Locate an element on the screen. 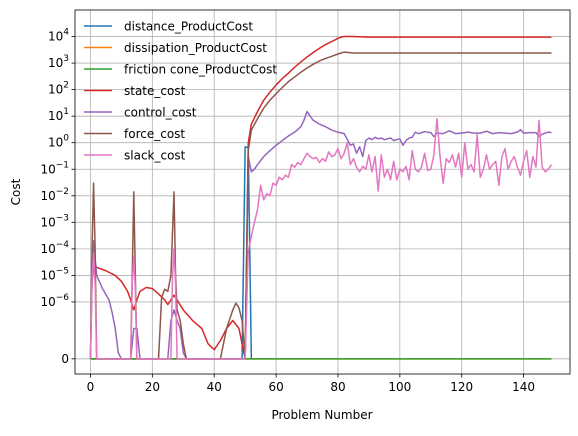  x-tick-label: 20 is located at coordinates (152, 387).